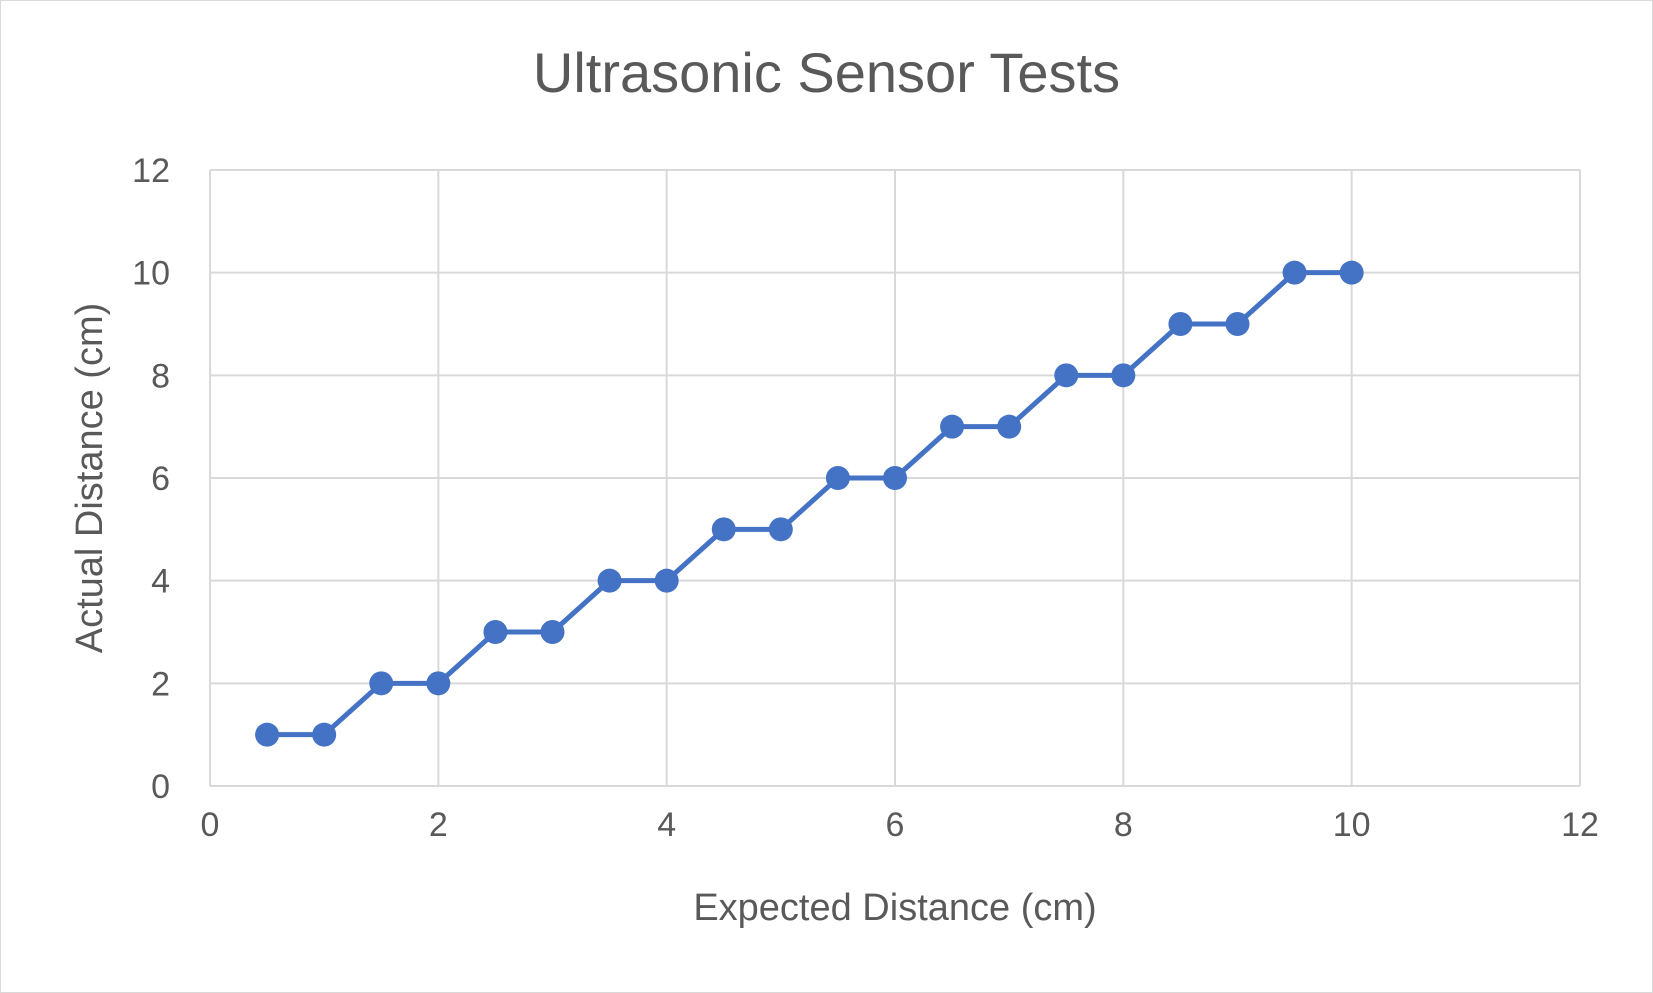  What do you see at coordinates (160, 684) in the screenshot?
I see `y-tick-label: 2` at bounding box center [160, 684].